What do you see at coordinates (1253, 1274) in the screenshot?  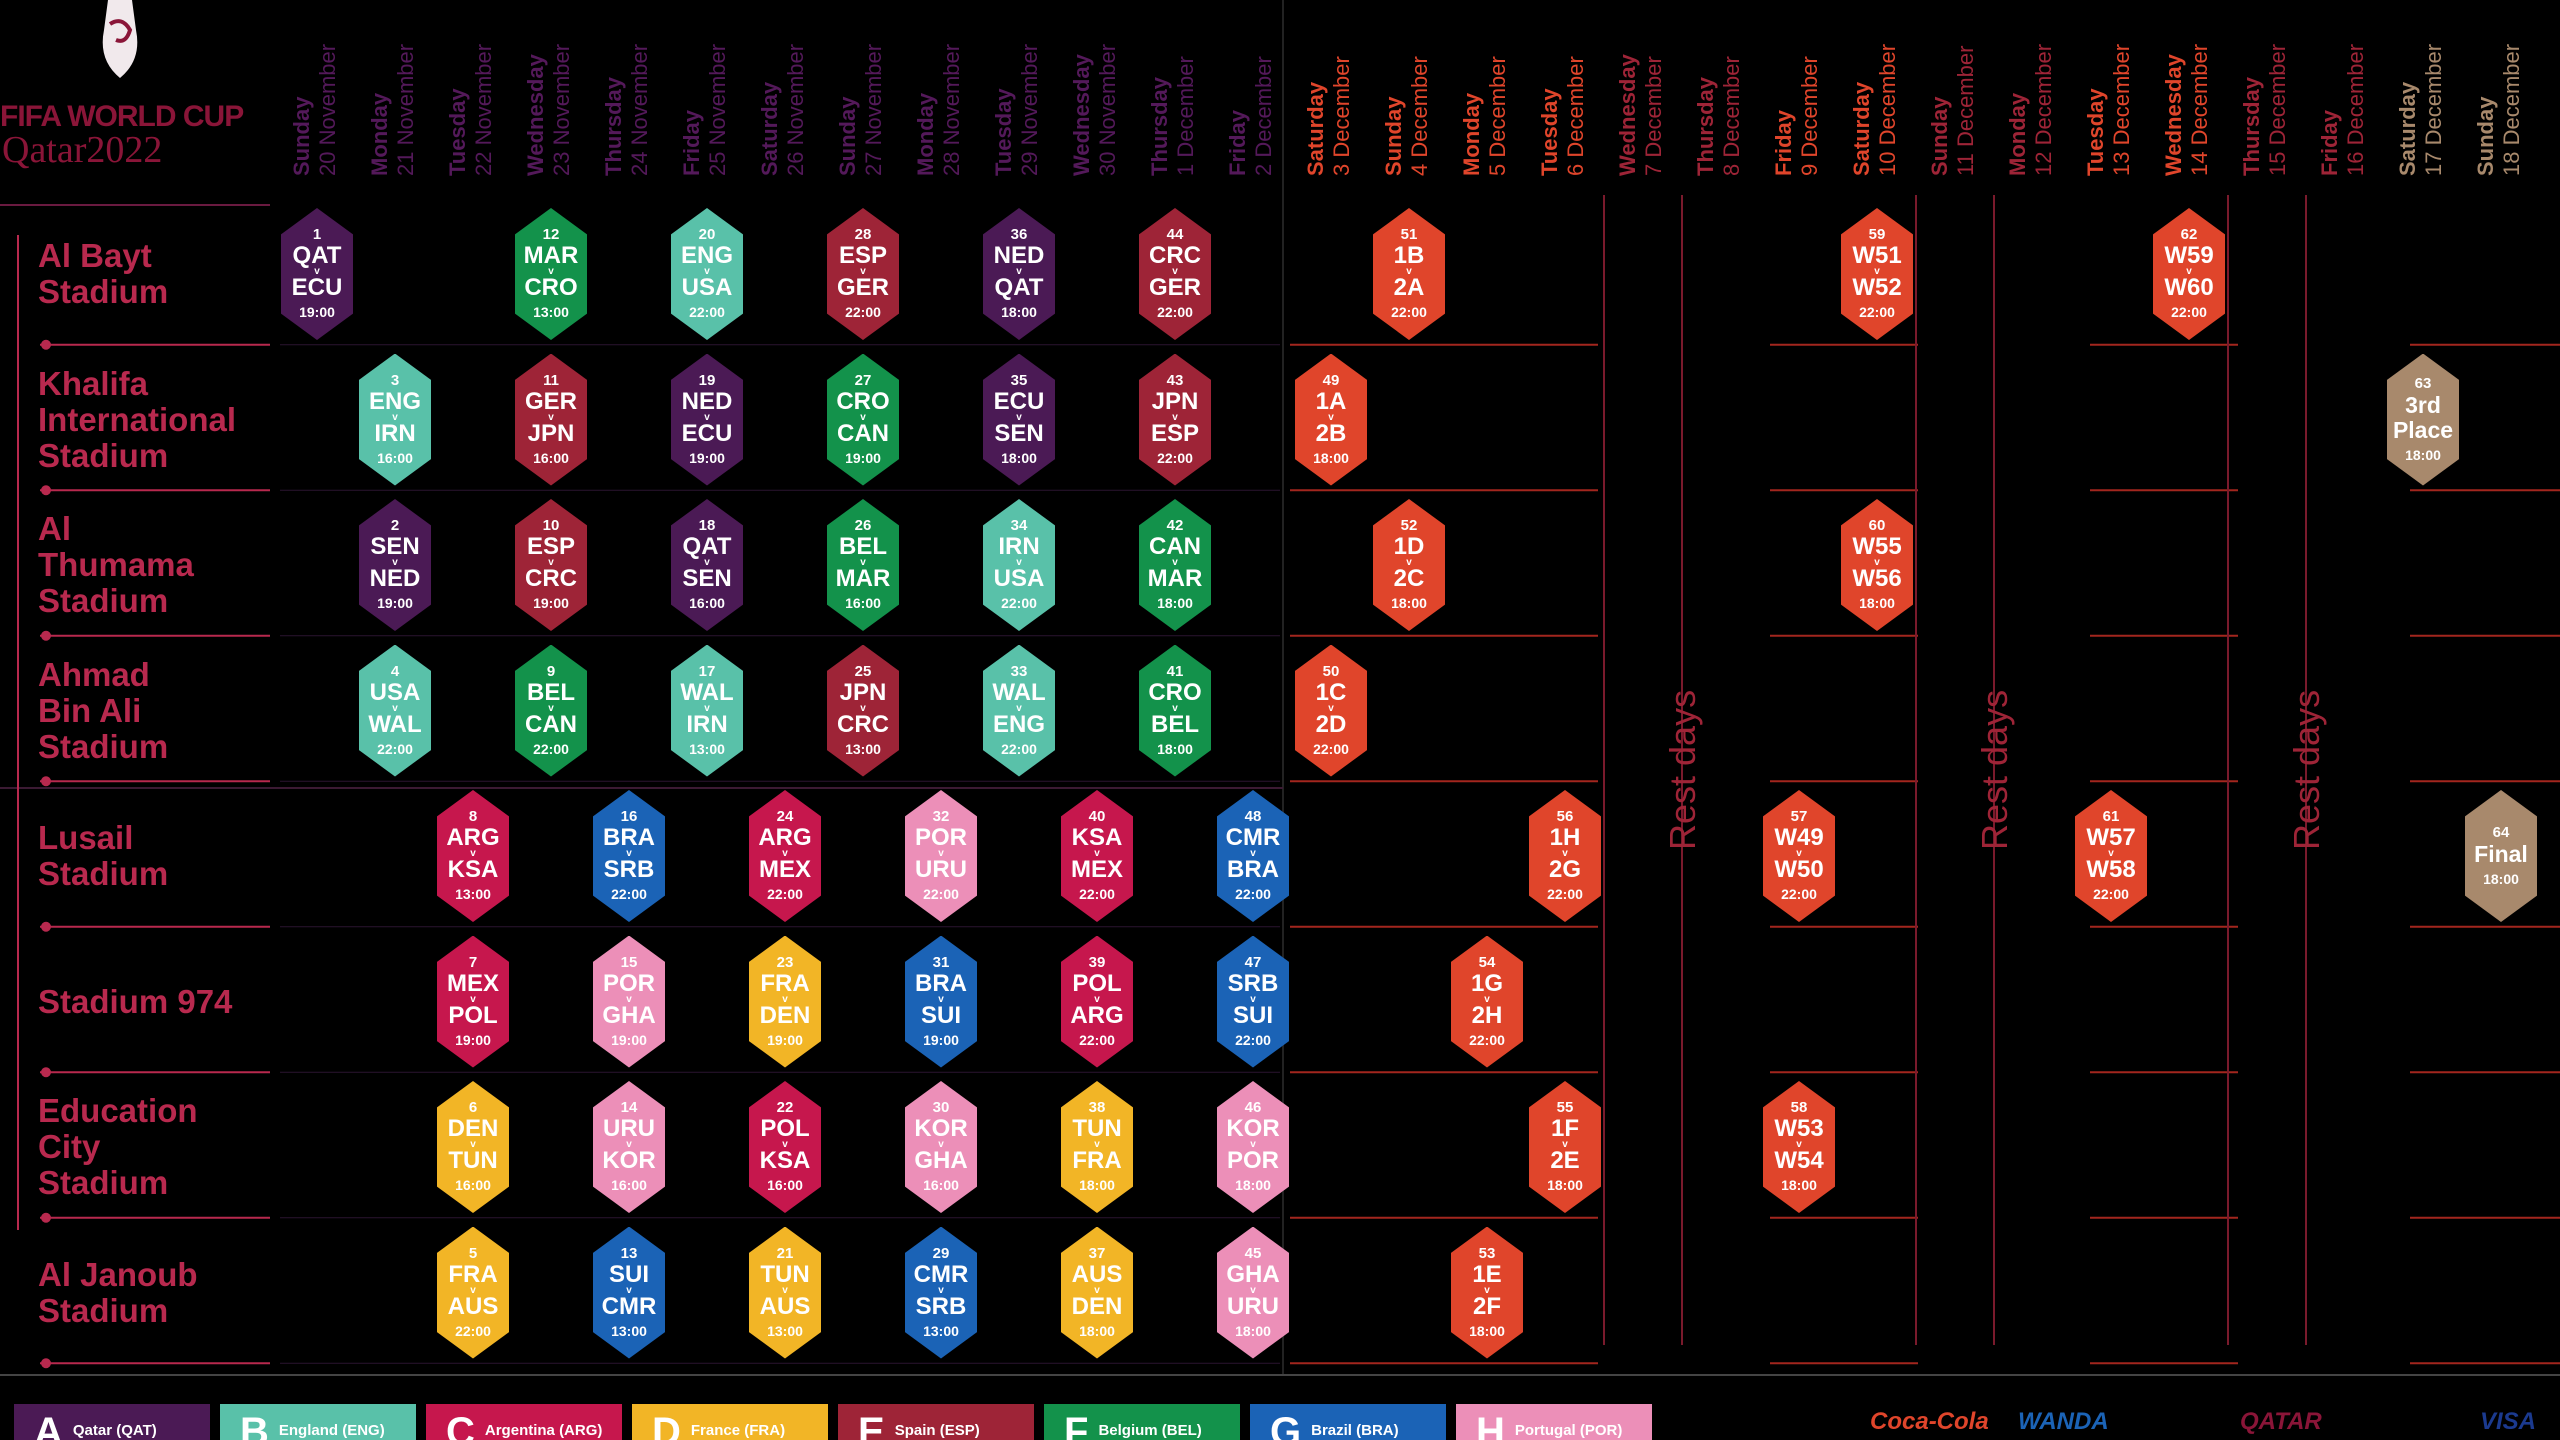 I see `team-home: GHA` at bounding box center [1253, 1274].